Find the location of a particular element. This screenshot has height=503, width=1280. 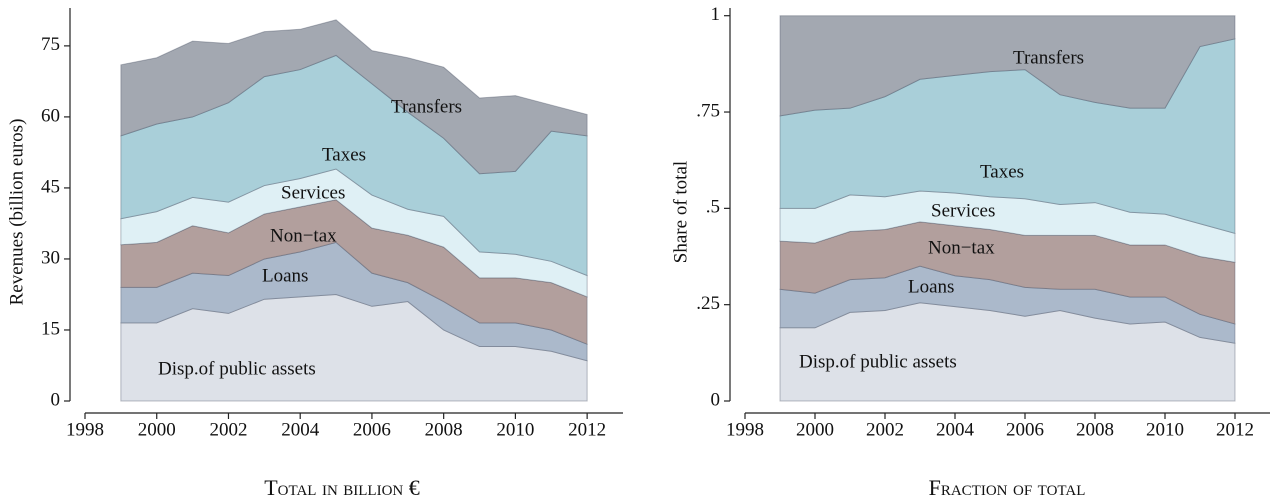

y-tick-label: .25 is located at coordinates (708, 303).